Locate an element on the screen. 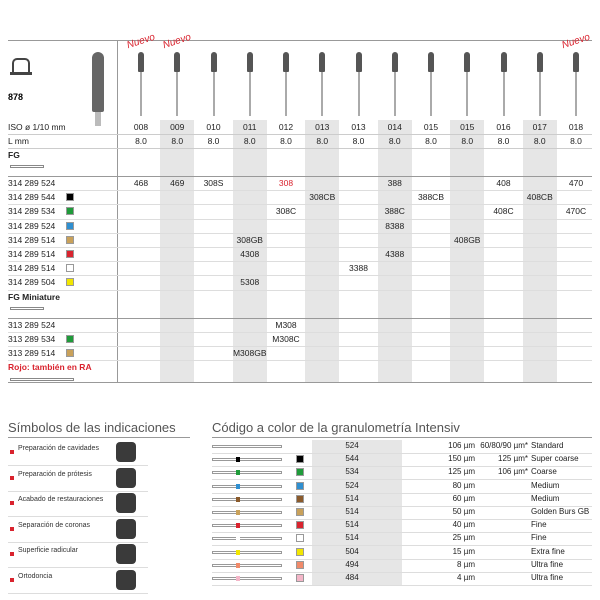 The height and width of the screenshot is (600, 600). cell: M308GB is located at coordinates (249, 353).